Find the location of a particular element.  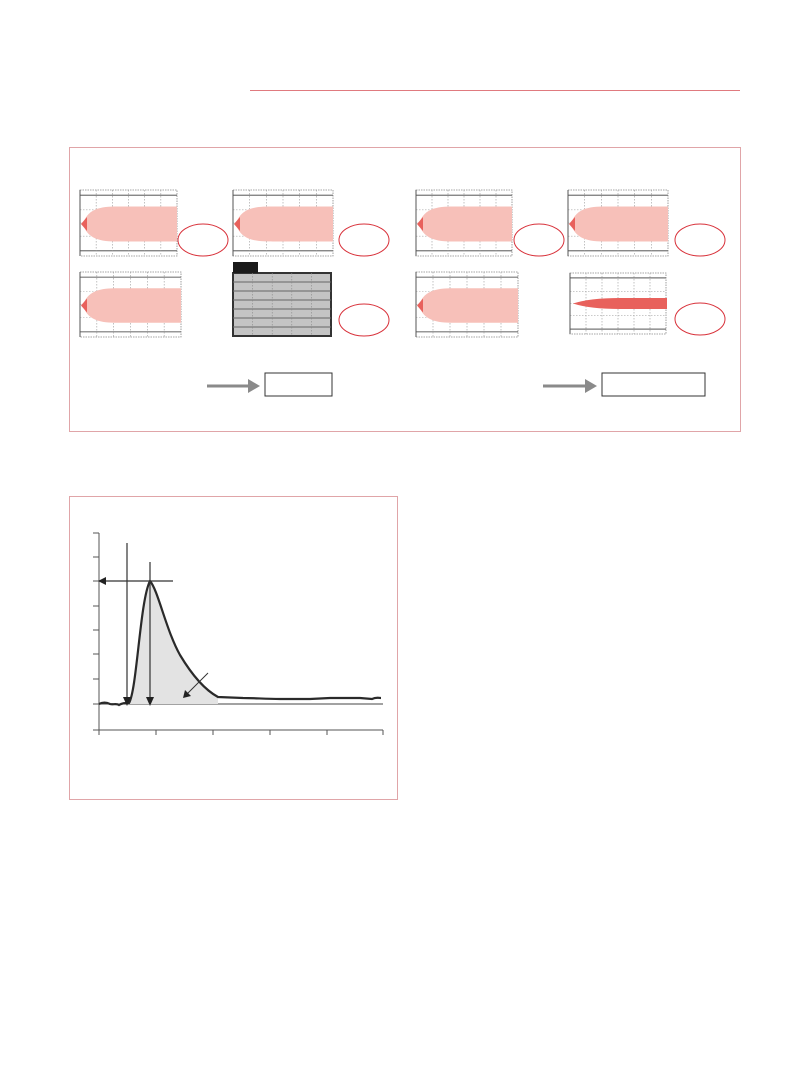

area-pointer-line is located at coordinates (197, 683).